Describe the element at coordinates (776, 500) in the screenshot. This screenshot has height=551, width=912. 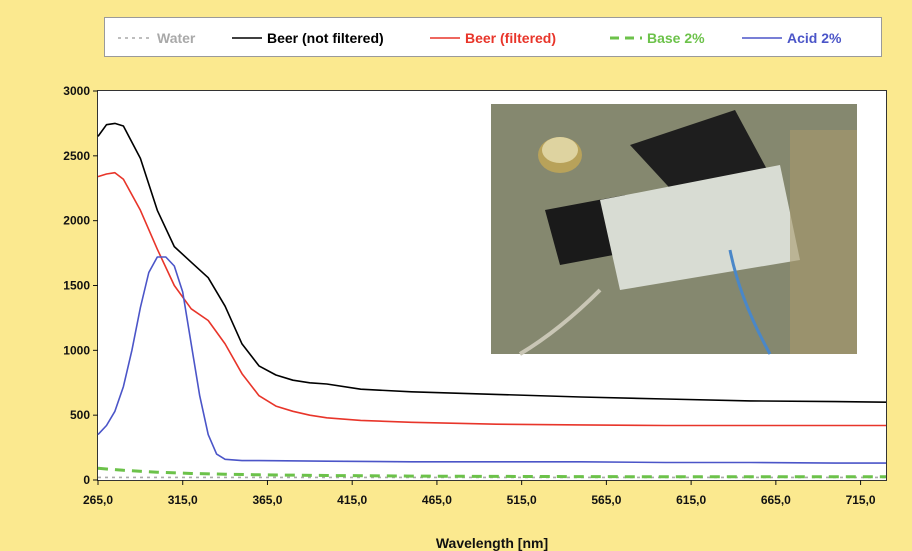
I see `x-tick-label: 665,0` at that location.